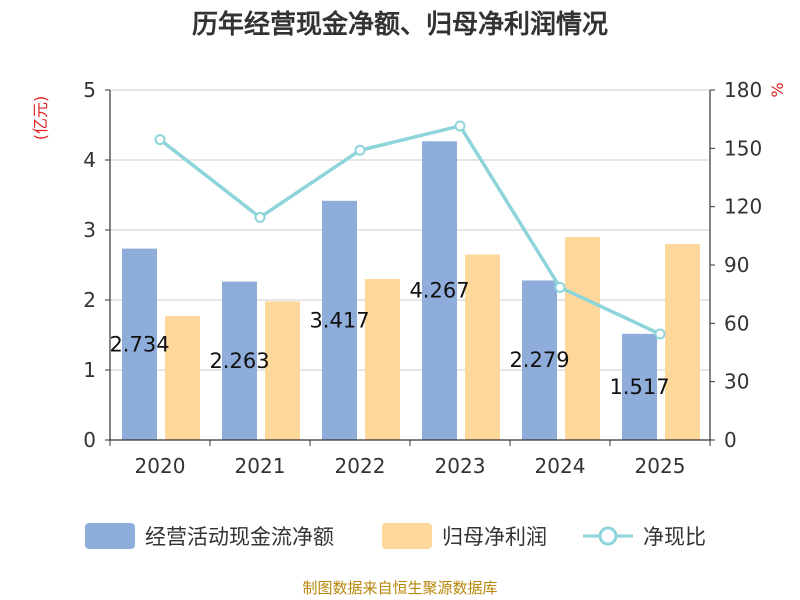 This screenshot has width=800, height=600. What do you see at coordinates (660, 466) in the screenshot?
I see `x-tick-label: 2025` at bounding box center [660, 466].